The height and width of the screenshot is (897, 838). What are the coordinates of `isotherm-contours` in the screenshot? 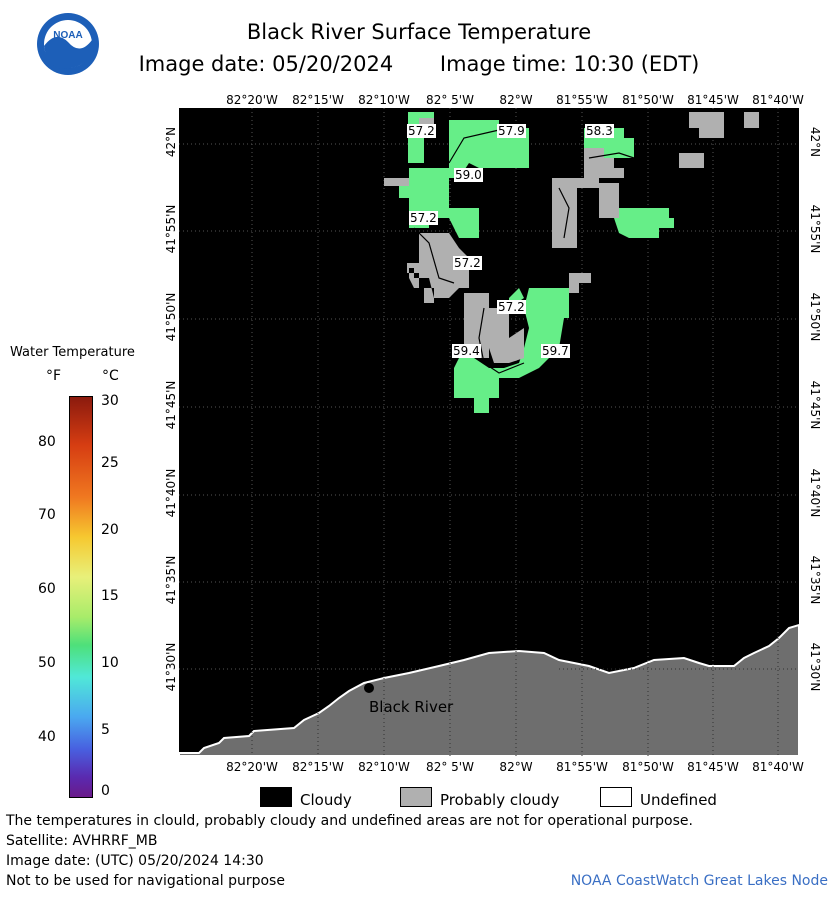 It's located at (524, 251).